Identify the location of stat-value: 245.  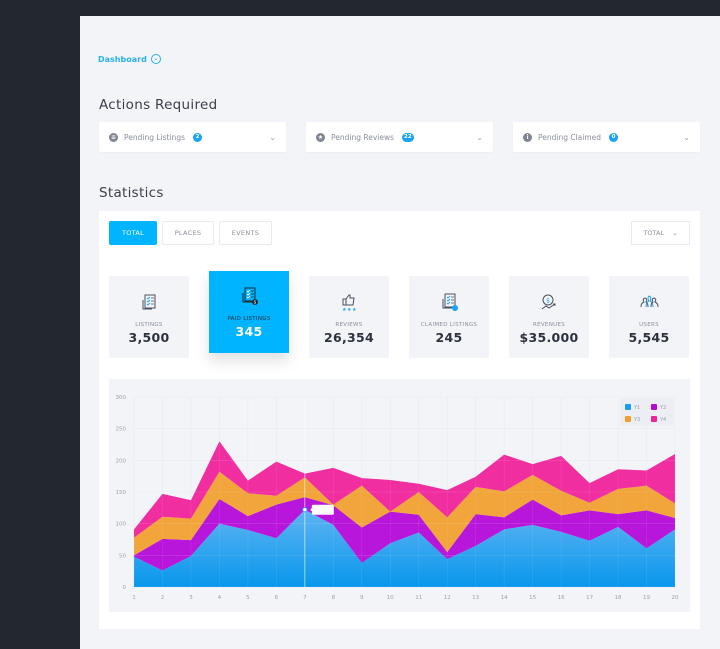
(449, 337).